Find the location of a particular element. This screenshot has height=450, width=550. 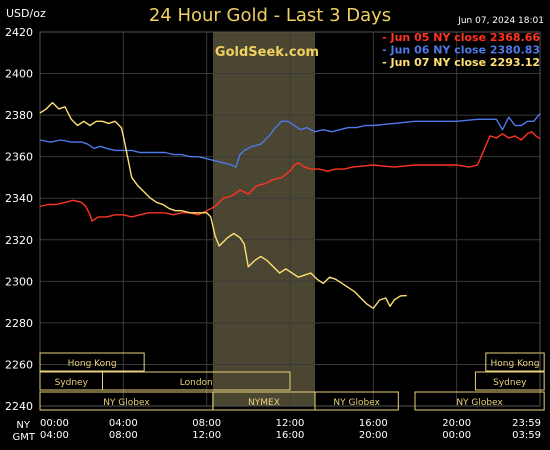

watermark-text: GoldSeek.com is located at coordinates (267, 52).